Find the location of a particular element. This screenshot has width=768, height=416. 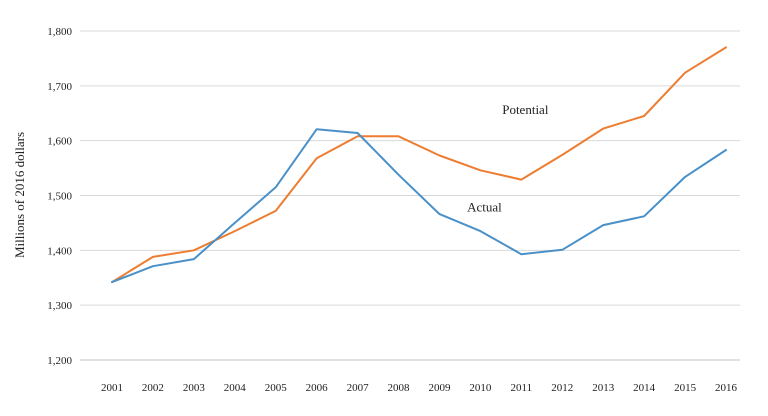

y-axis-ticks: 1,200 1,300 1,400 1,500 1,600 1,700 1,800 is located at coordinates (59, 196).